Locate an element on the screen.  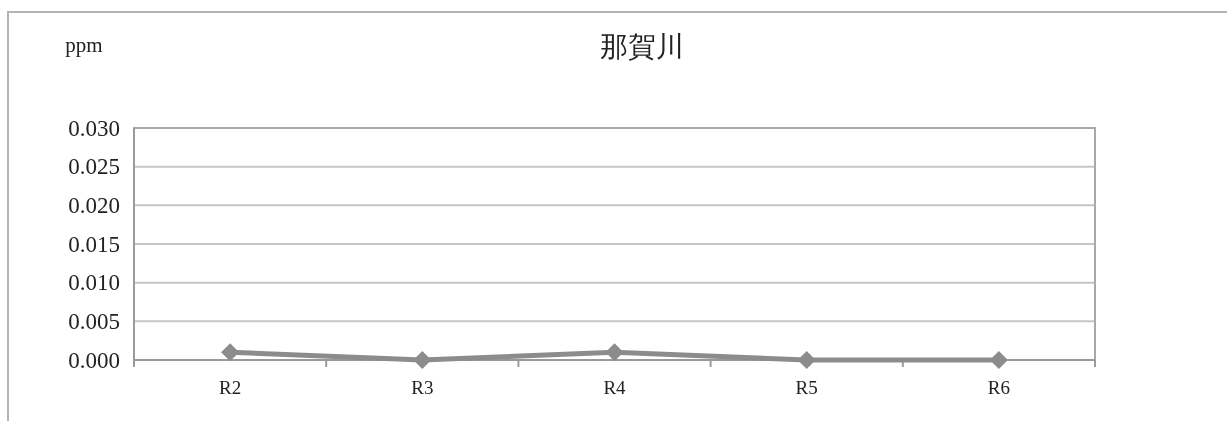
x-tick-label: R4 is located at coordinates (615, 387).